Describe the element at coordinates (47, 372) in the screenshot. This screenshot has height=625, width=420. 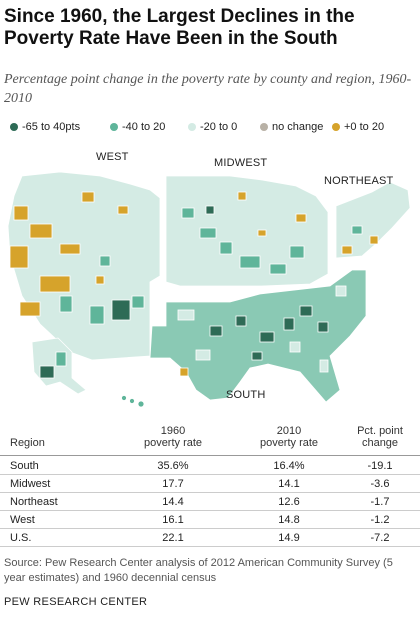
I see `alaska-dark-patch` at that location.